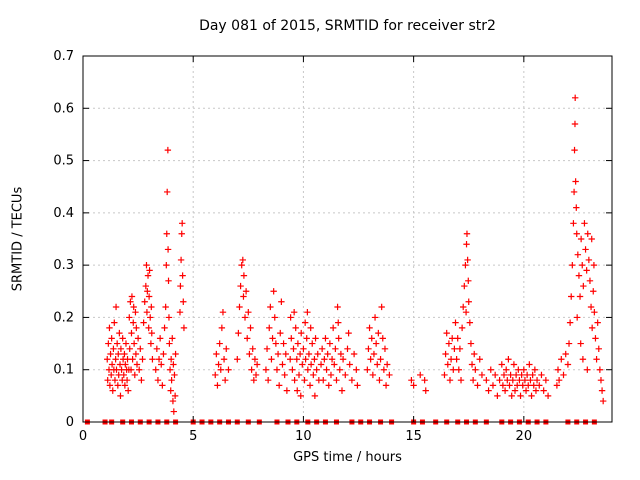 The width and height of the screenshot is (640, 480). I want to click on y-tick-label: 0.1, so click(63, 370).